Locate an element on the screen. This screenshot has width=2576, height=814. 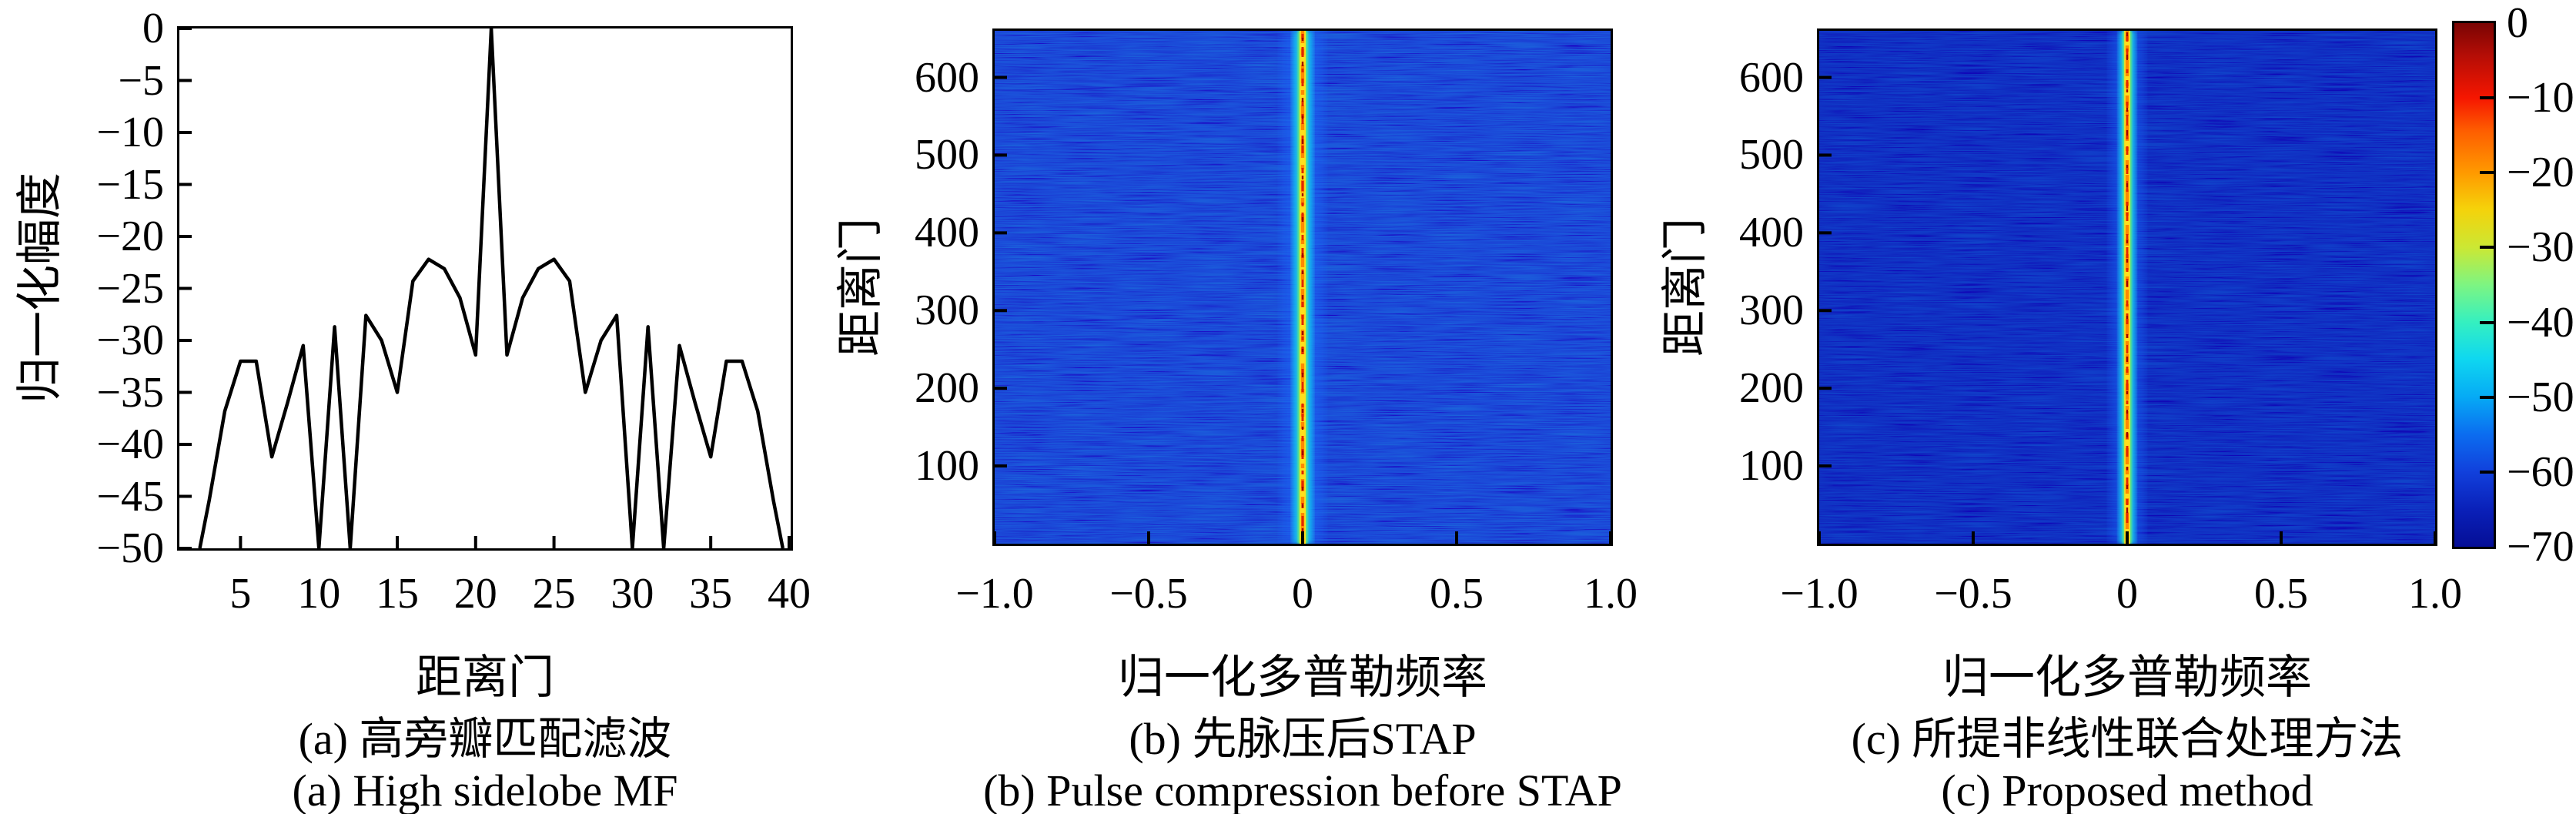
panel-c-xtick-label: 0.5 is located at coordinates (2281, 594).